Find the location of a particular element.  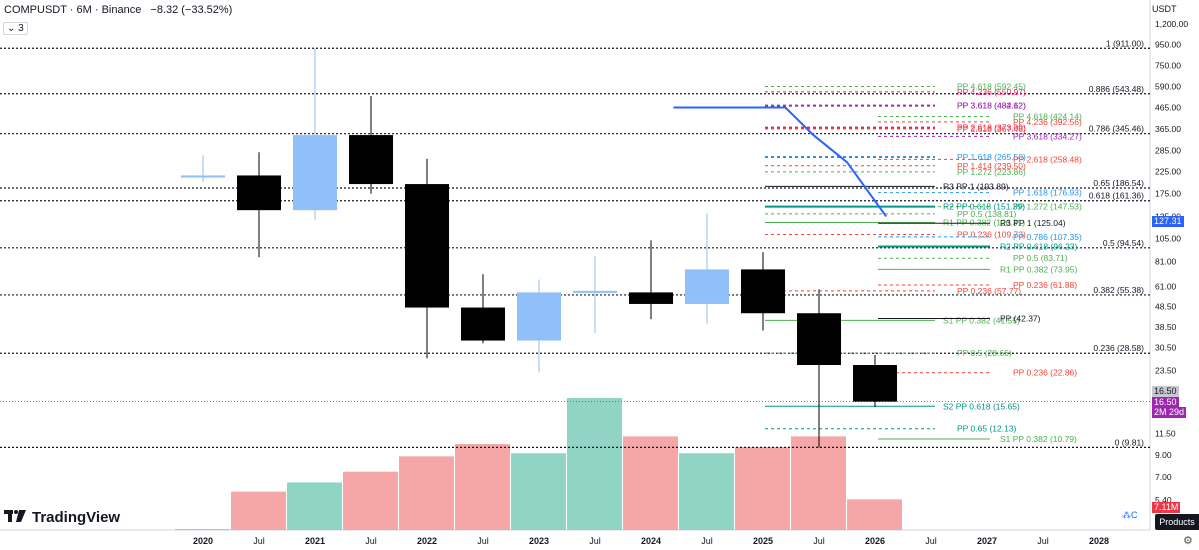

indicator-toggle-button: ⌄ 3 is located at coordinates (15, 28).